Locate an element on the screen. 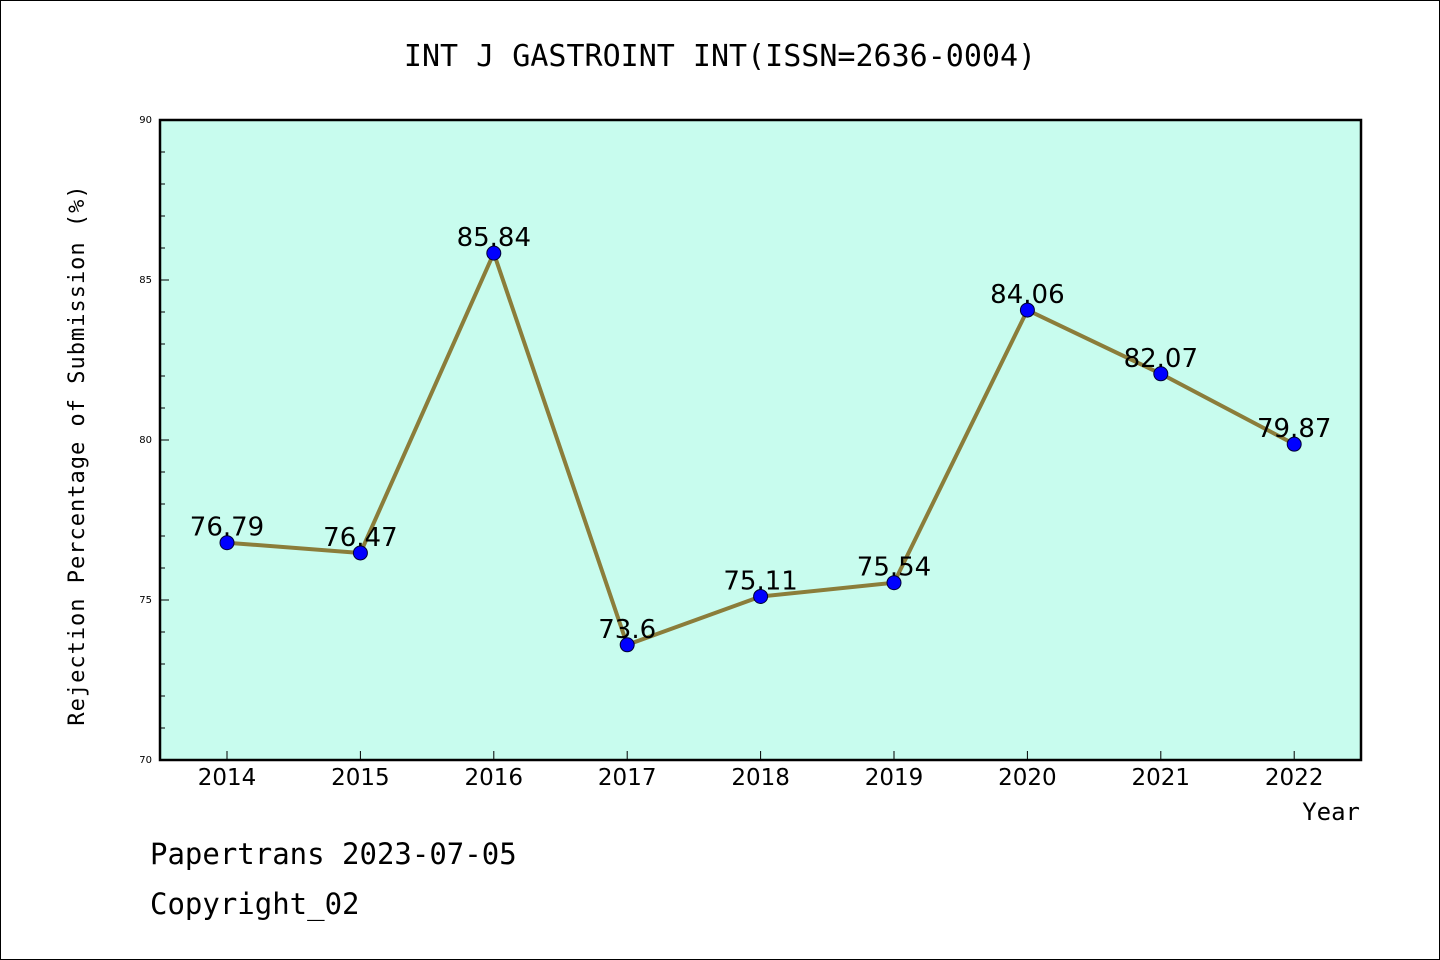  data-label: 75.11 is located at coordinates (760, 581).